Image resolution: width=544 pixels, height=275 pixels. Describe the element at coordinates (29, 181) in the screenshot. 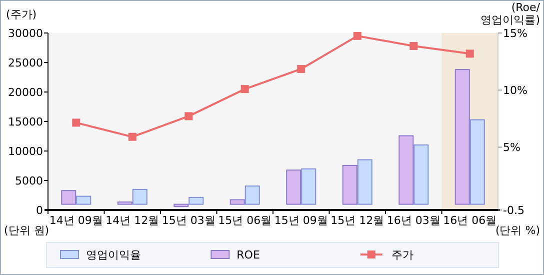

I see `y-tick-label: 5000` at that location.